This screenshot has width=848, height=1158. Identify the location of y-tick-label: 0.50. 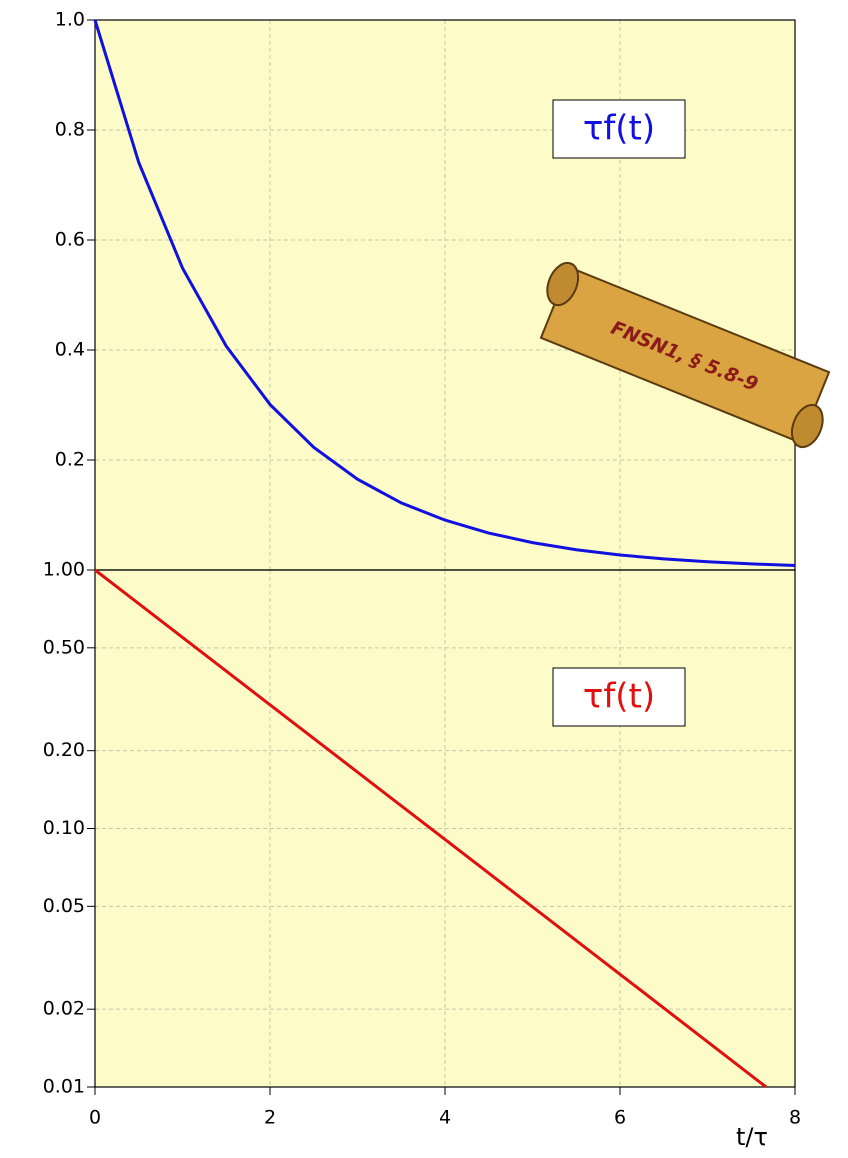
(64, 647).